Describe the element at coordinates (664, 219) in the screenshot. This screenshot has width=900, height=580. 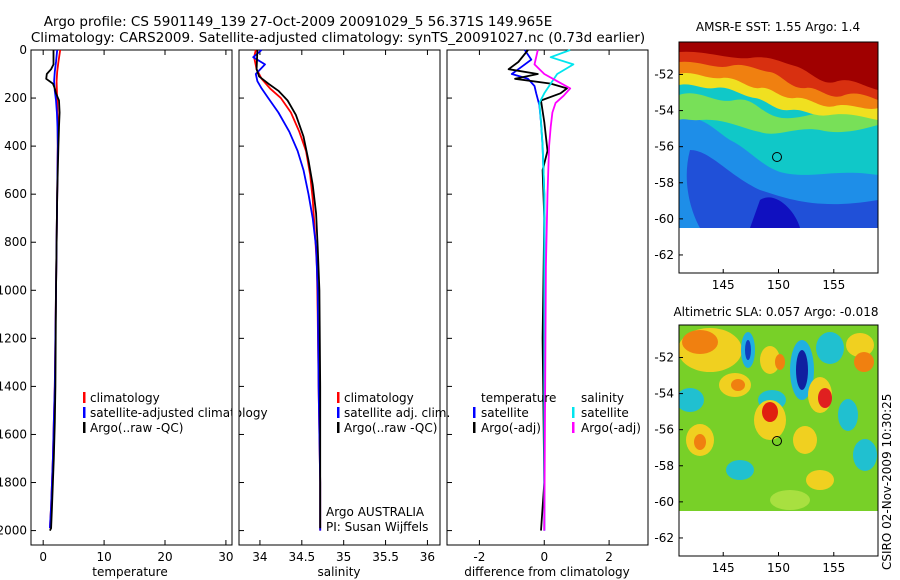
I see `map-y-tick-label: -60` at that location.